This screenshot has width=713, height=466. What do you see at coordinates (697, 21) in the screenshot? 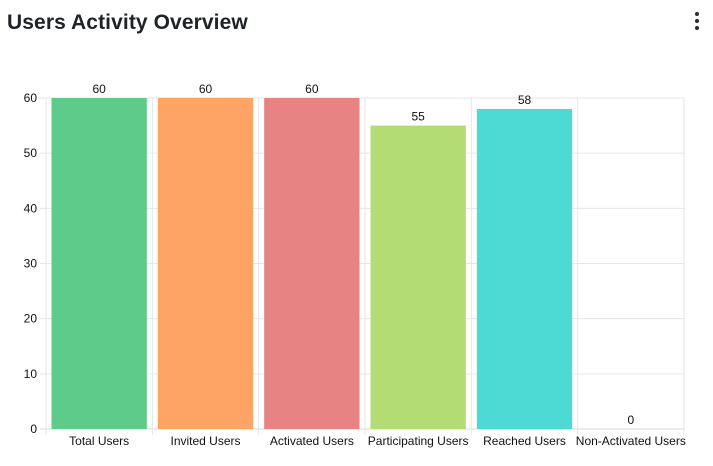
I see `more-options-icon` at bounding box center [697, 21].